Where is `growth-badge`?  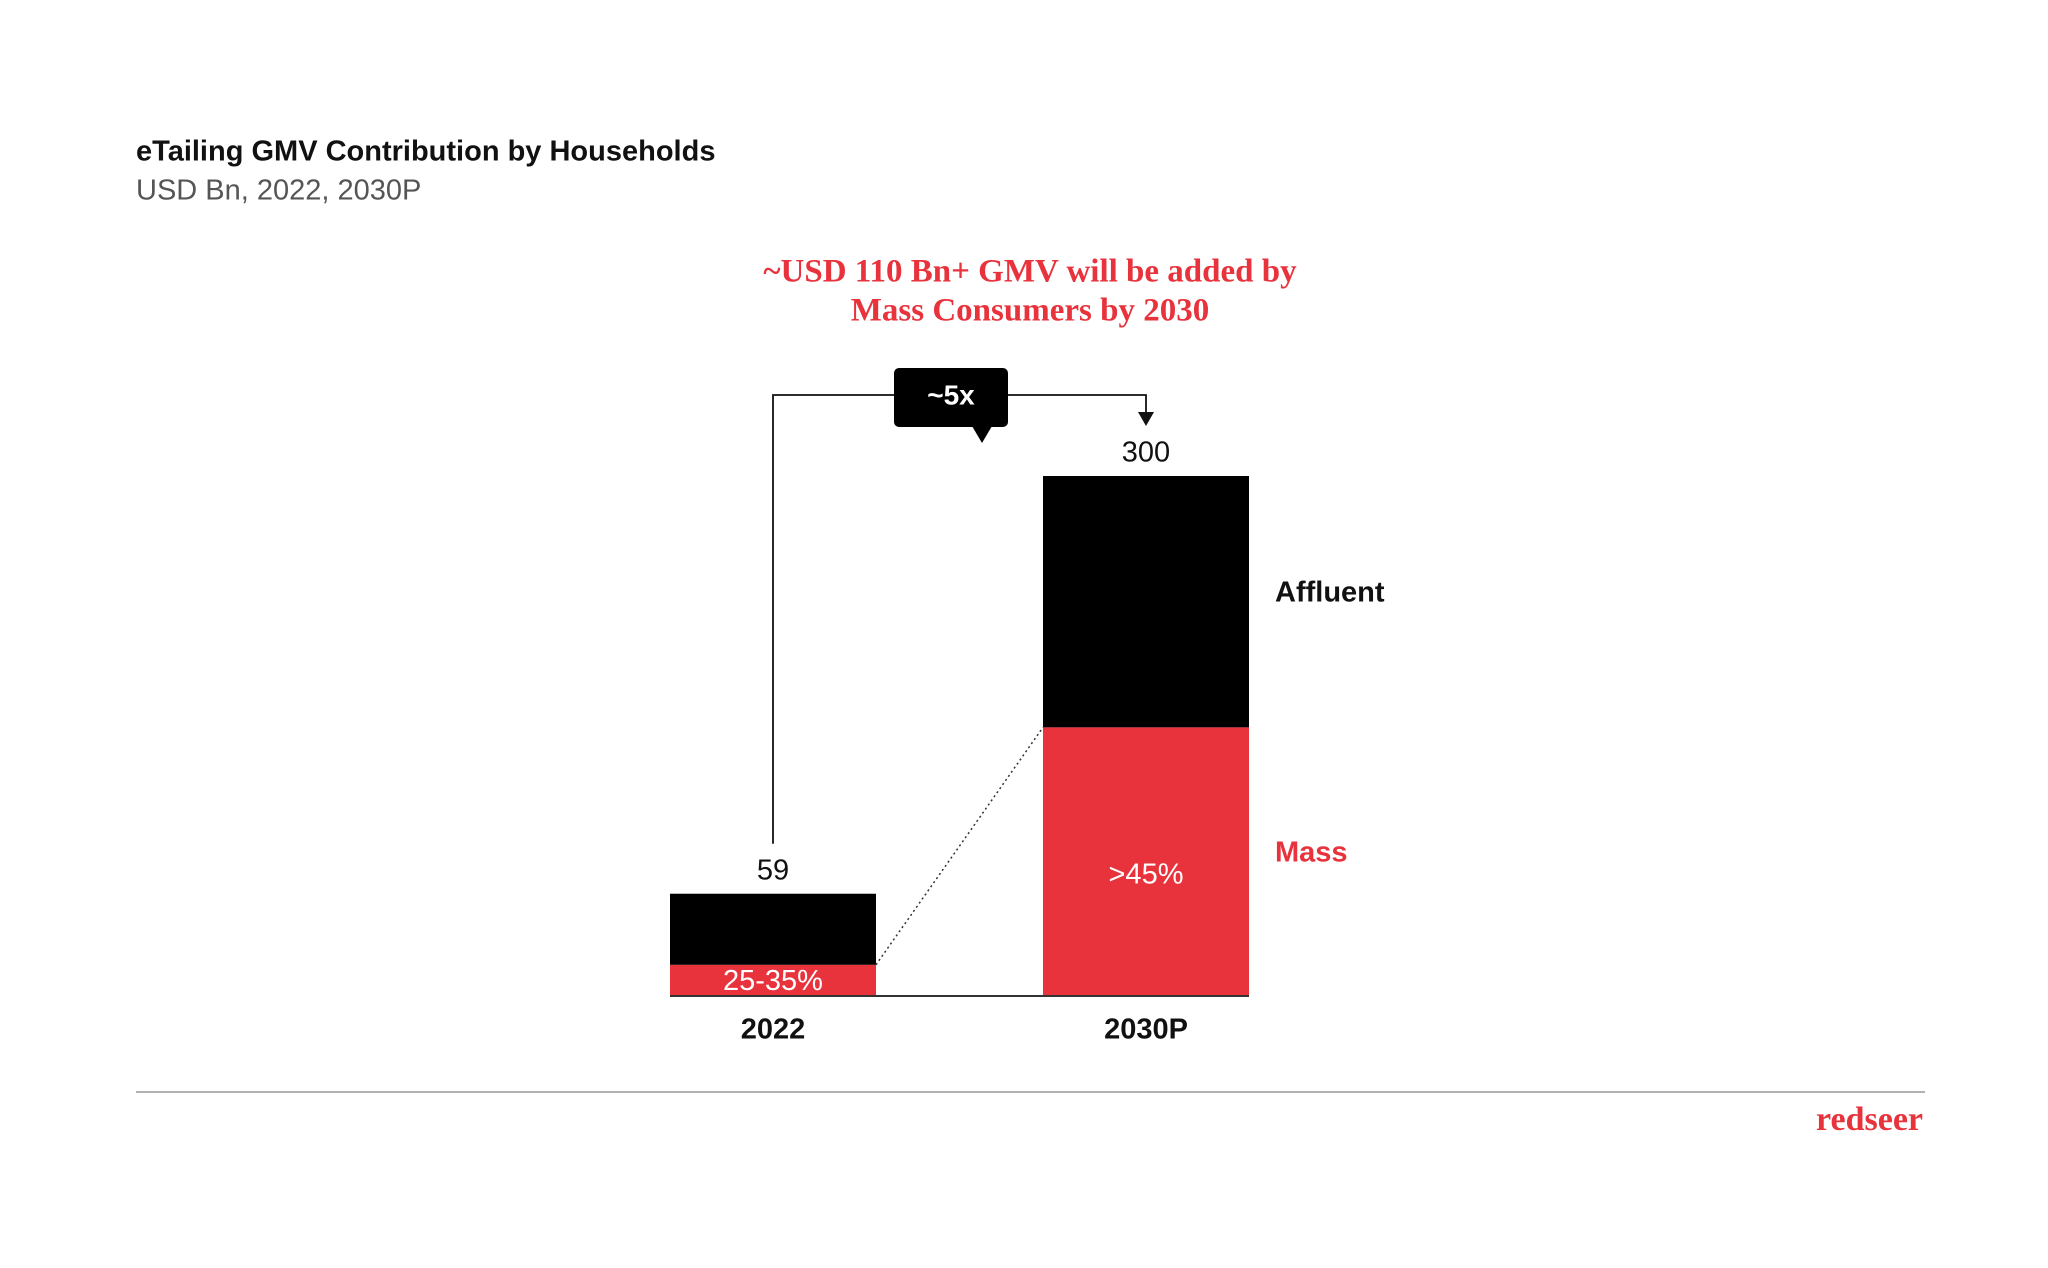 growth-badge is located at coordinates (951, 397).